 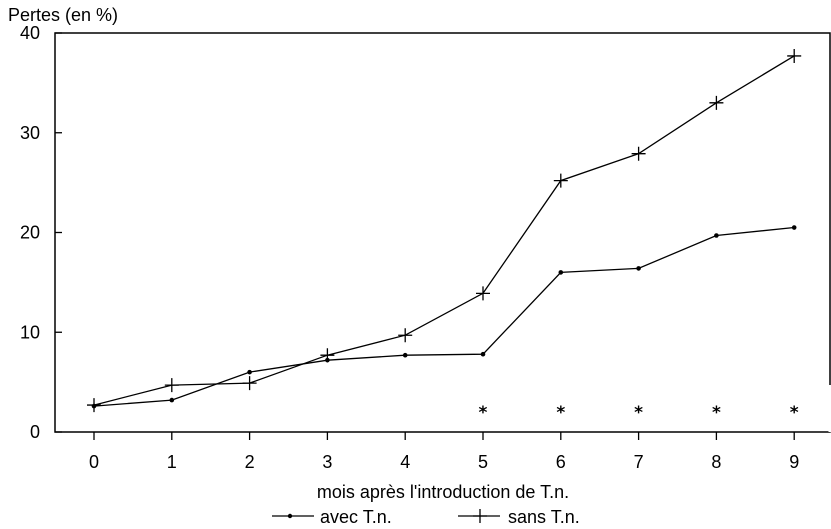 I want to click on y-tick-label: 0, so click(x=35, y=432).